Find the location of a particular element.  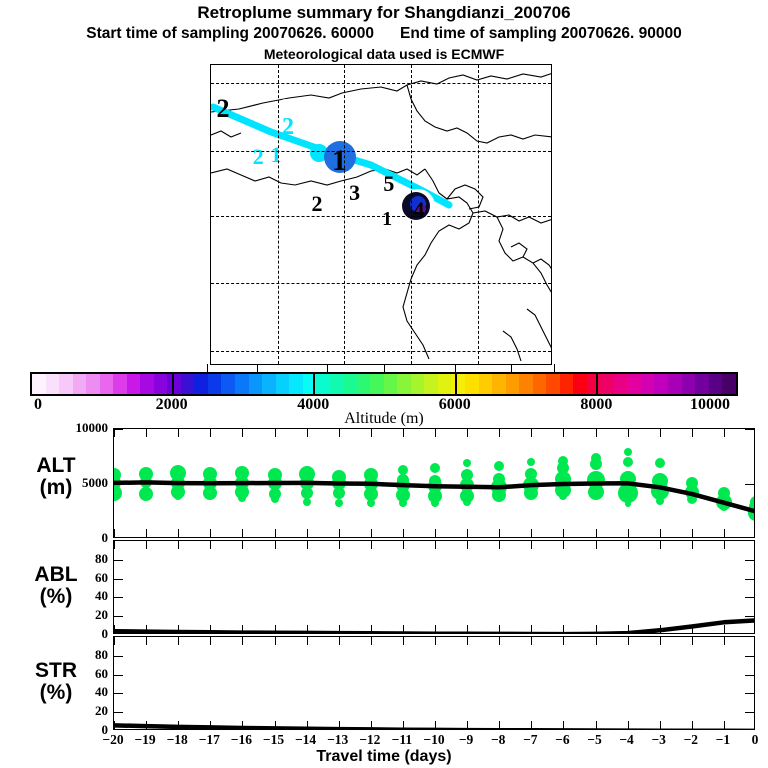

colorbar-tick-label: 4000 is located at coordinates (313, 404).